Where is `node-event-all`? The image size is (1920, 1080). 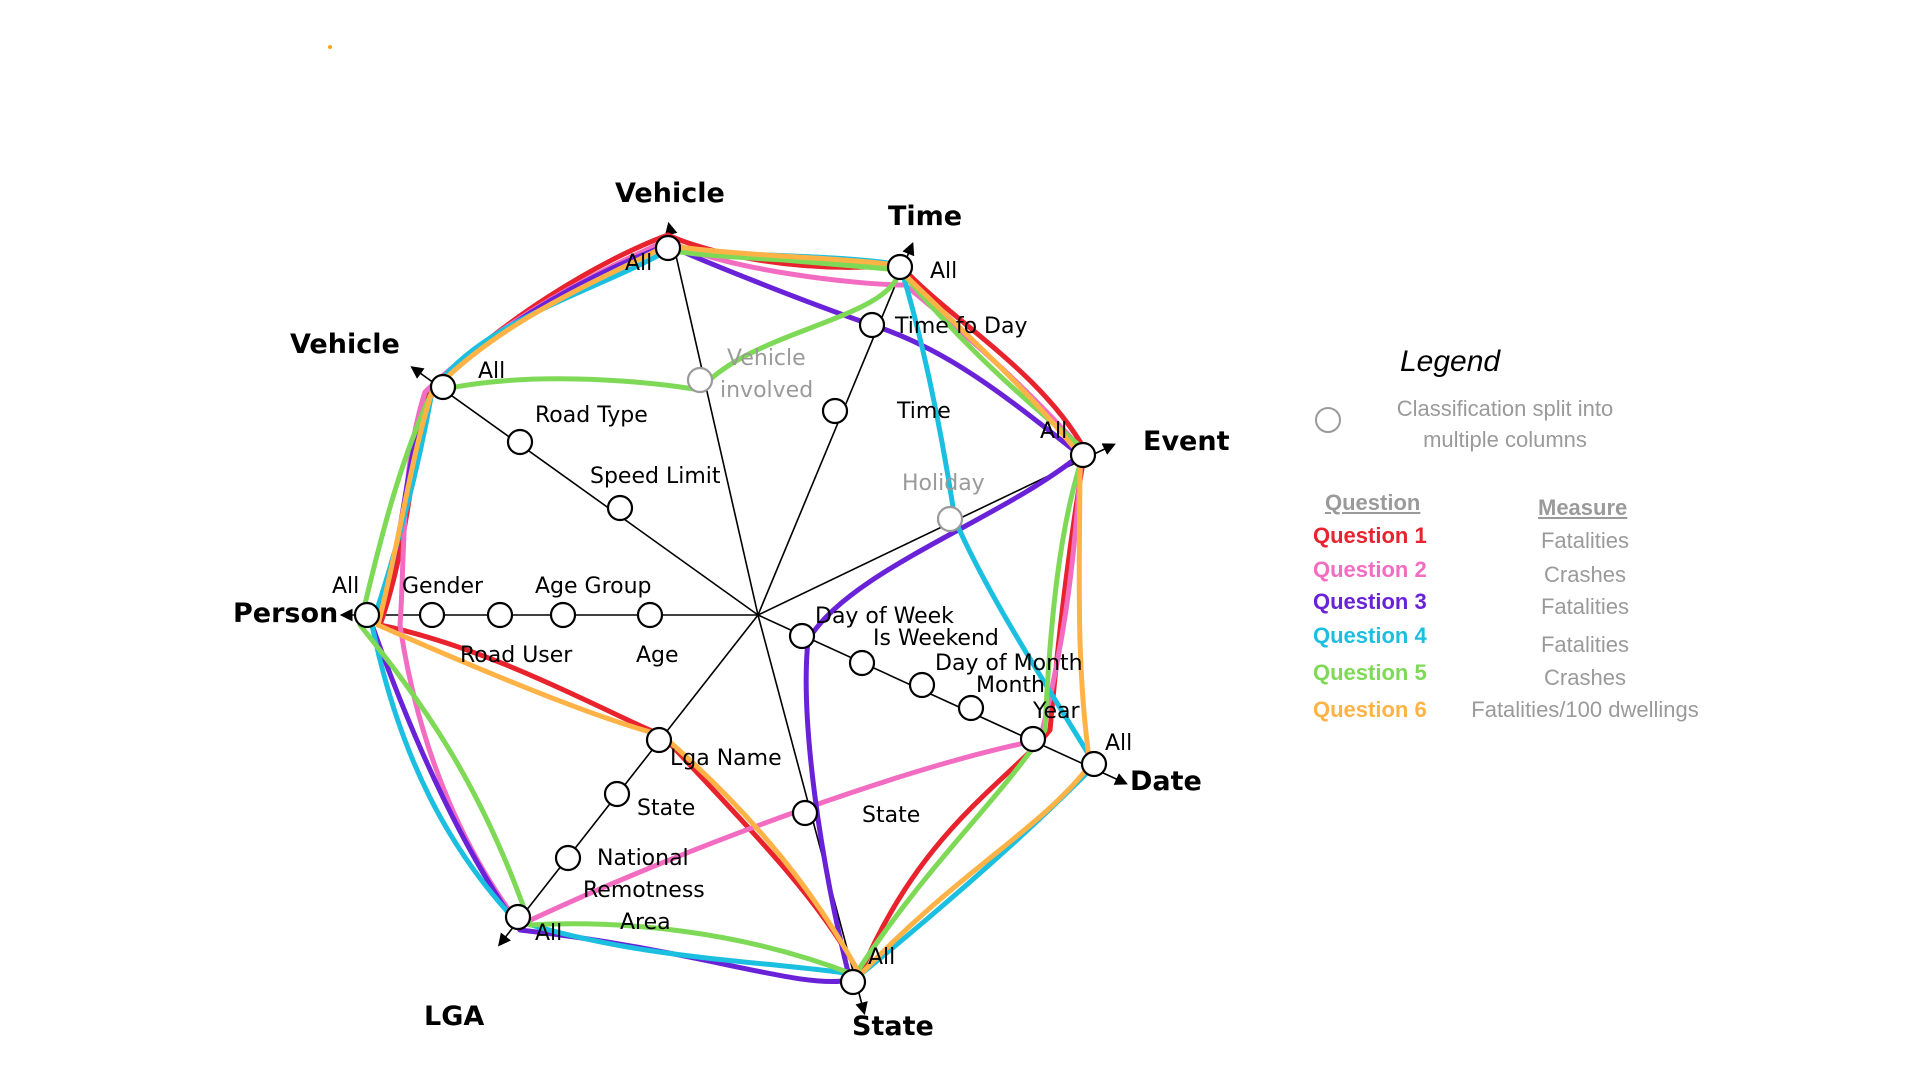
node-event-all is located at coordinates (1083, 455).